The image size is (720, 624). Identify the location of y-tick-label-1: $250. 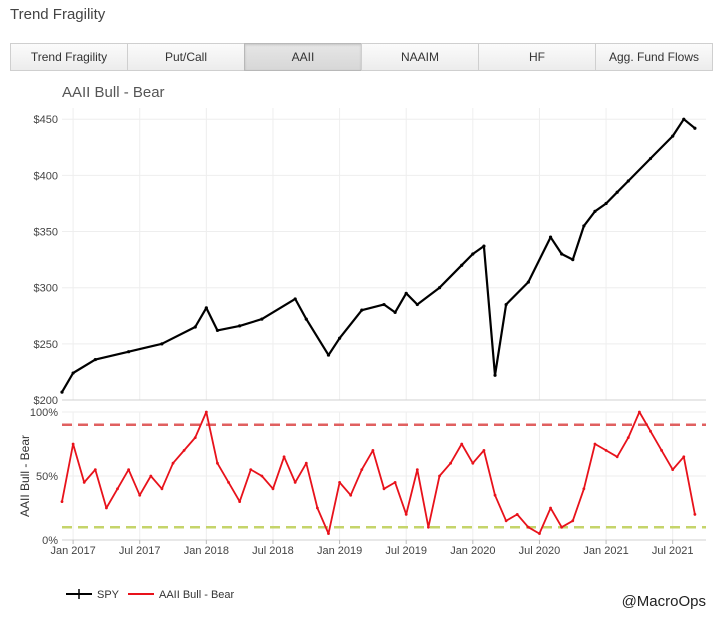
(46, 345).